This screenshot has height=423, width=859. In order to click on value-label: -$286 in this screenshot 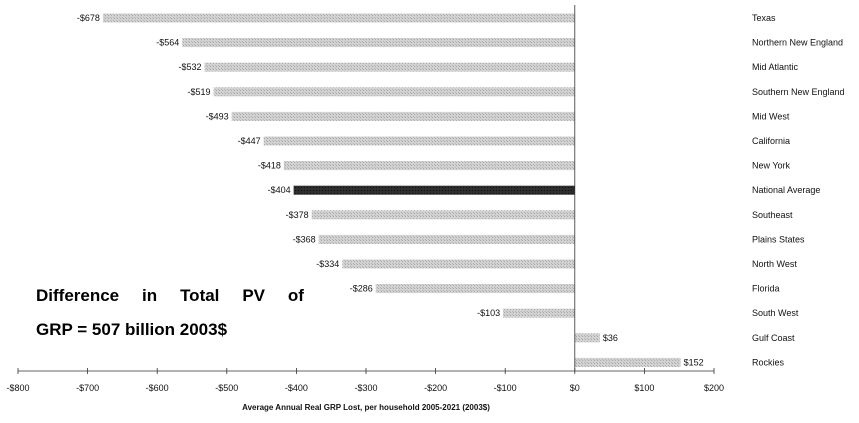, I will do `click(361, 289)`.